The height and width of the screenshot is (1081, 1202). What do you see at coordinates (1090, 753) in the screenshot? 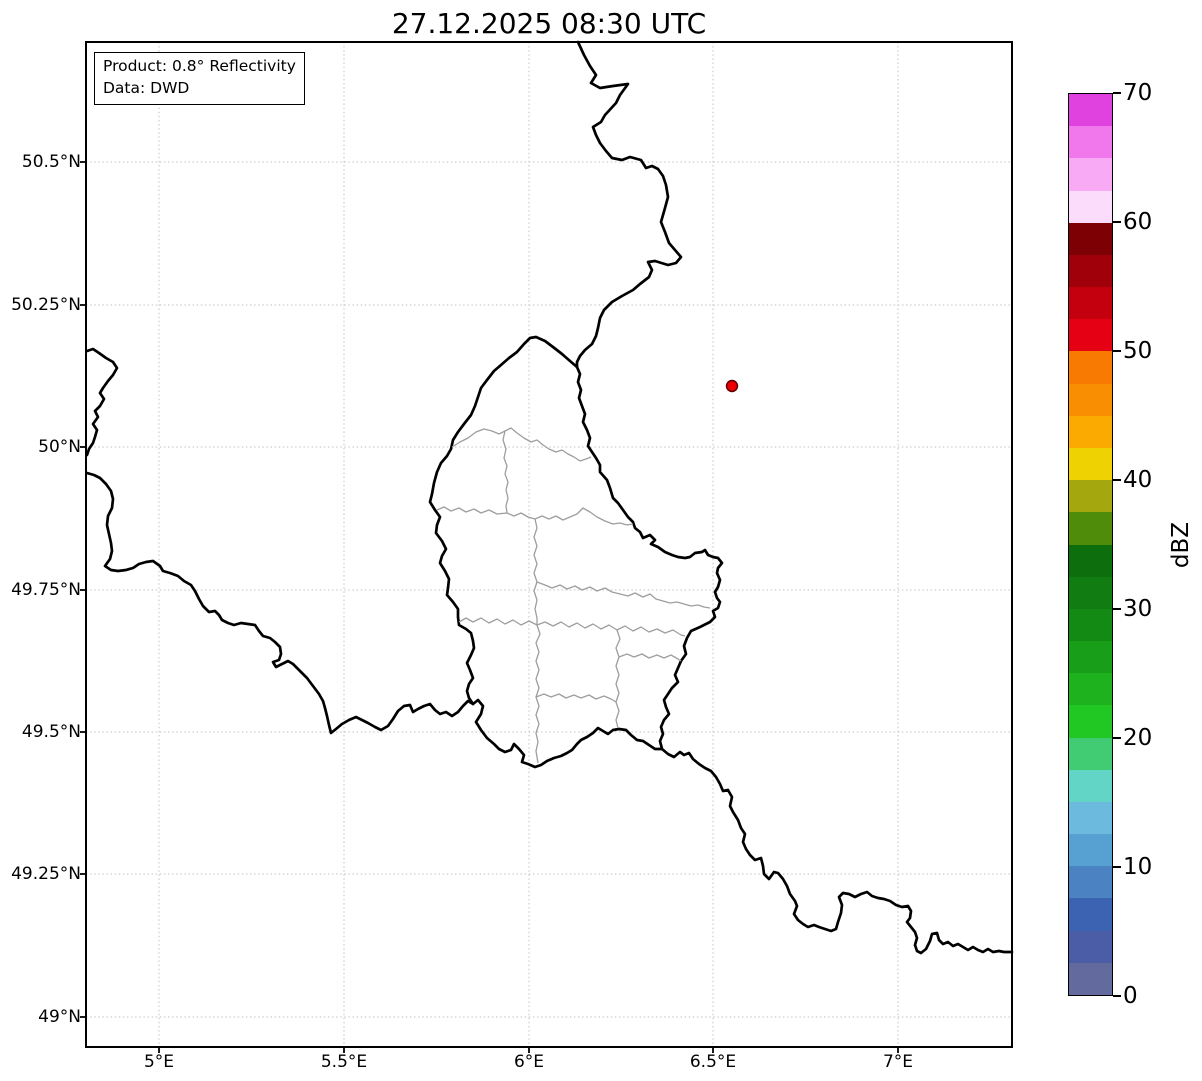
I see `colorbar-segment-17.5dbz` at bounding box center [1090, 753].